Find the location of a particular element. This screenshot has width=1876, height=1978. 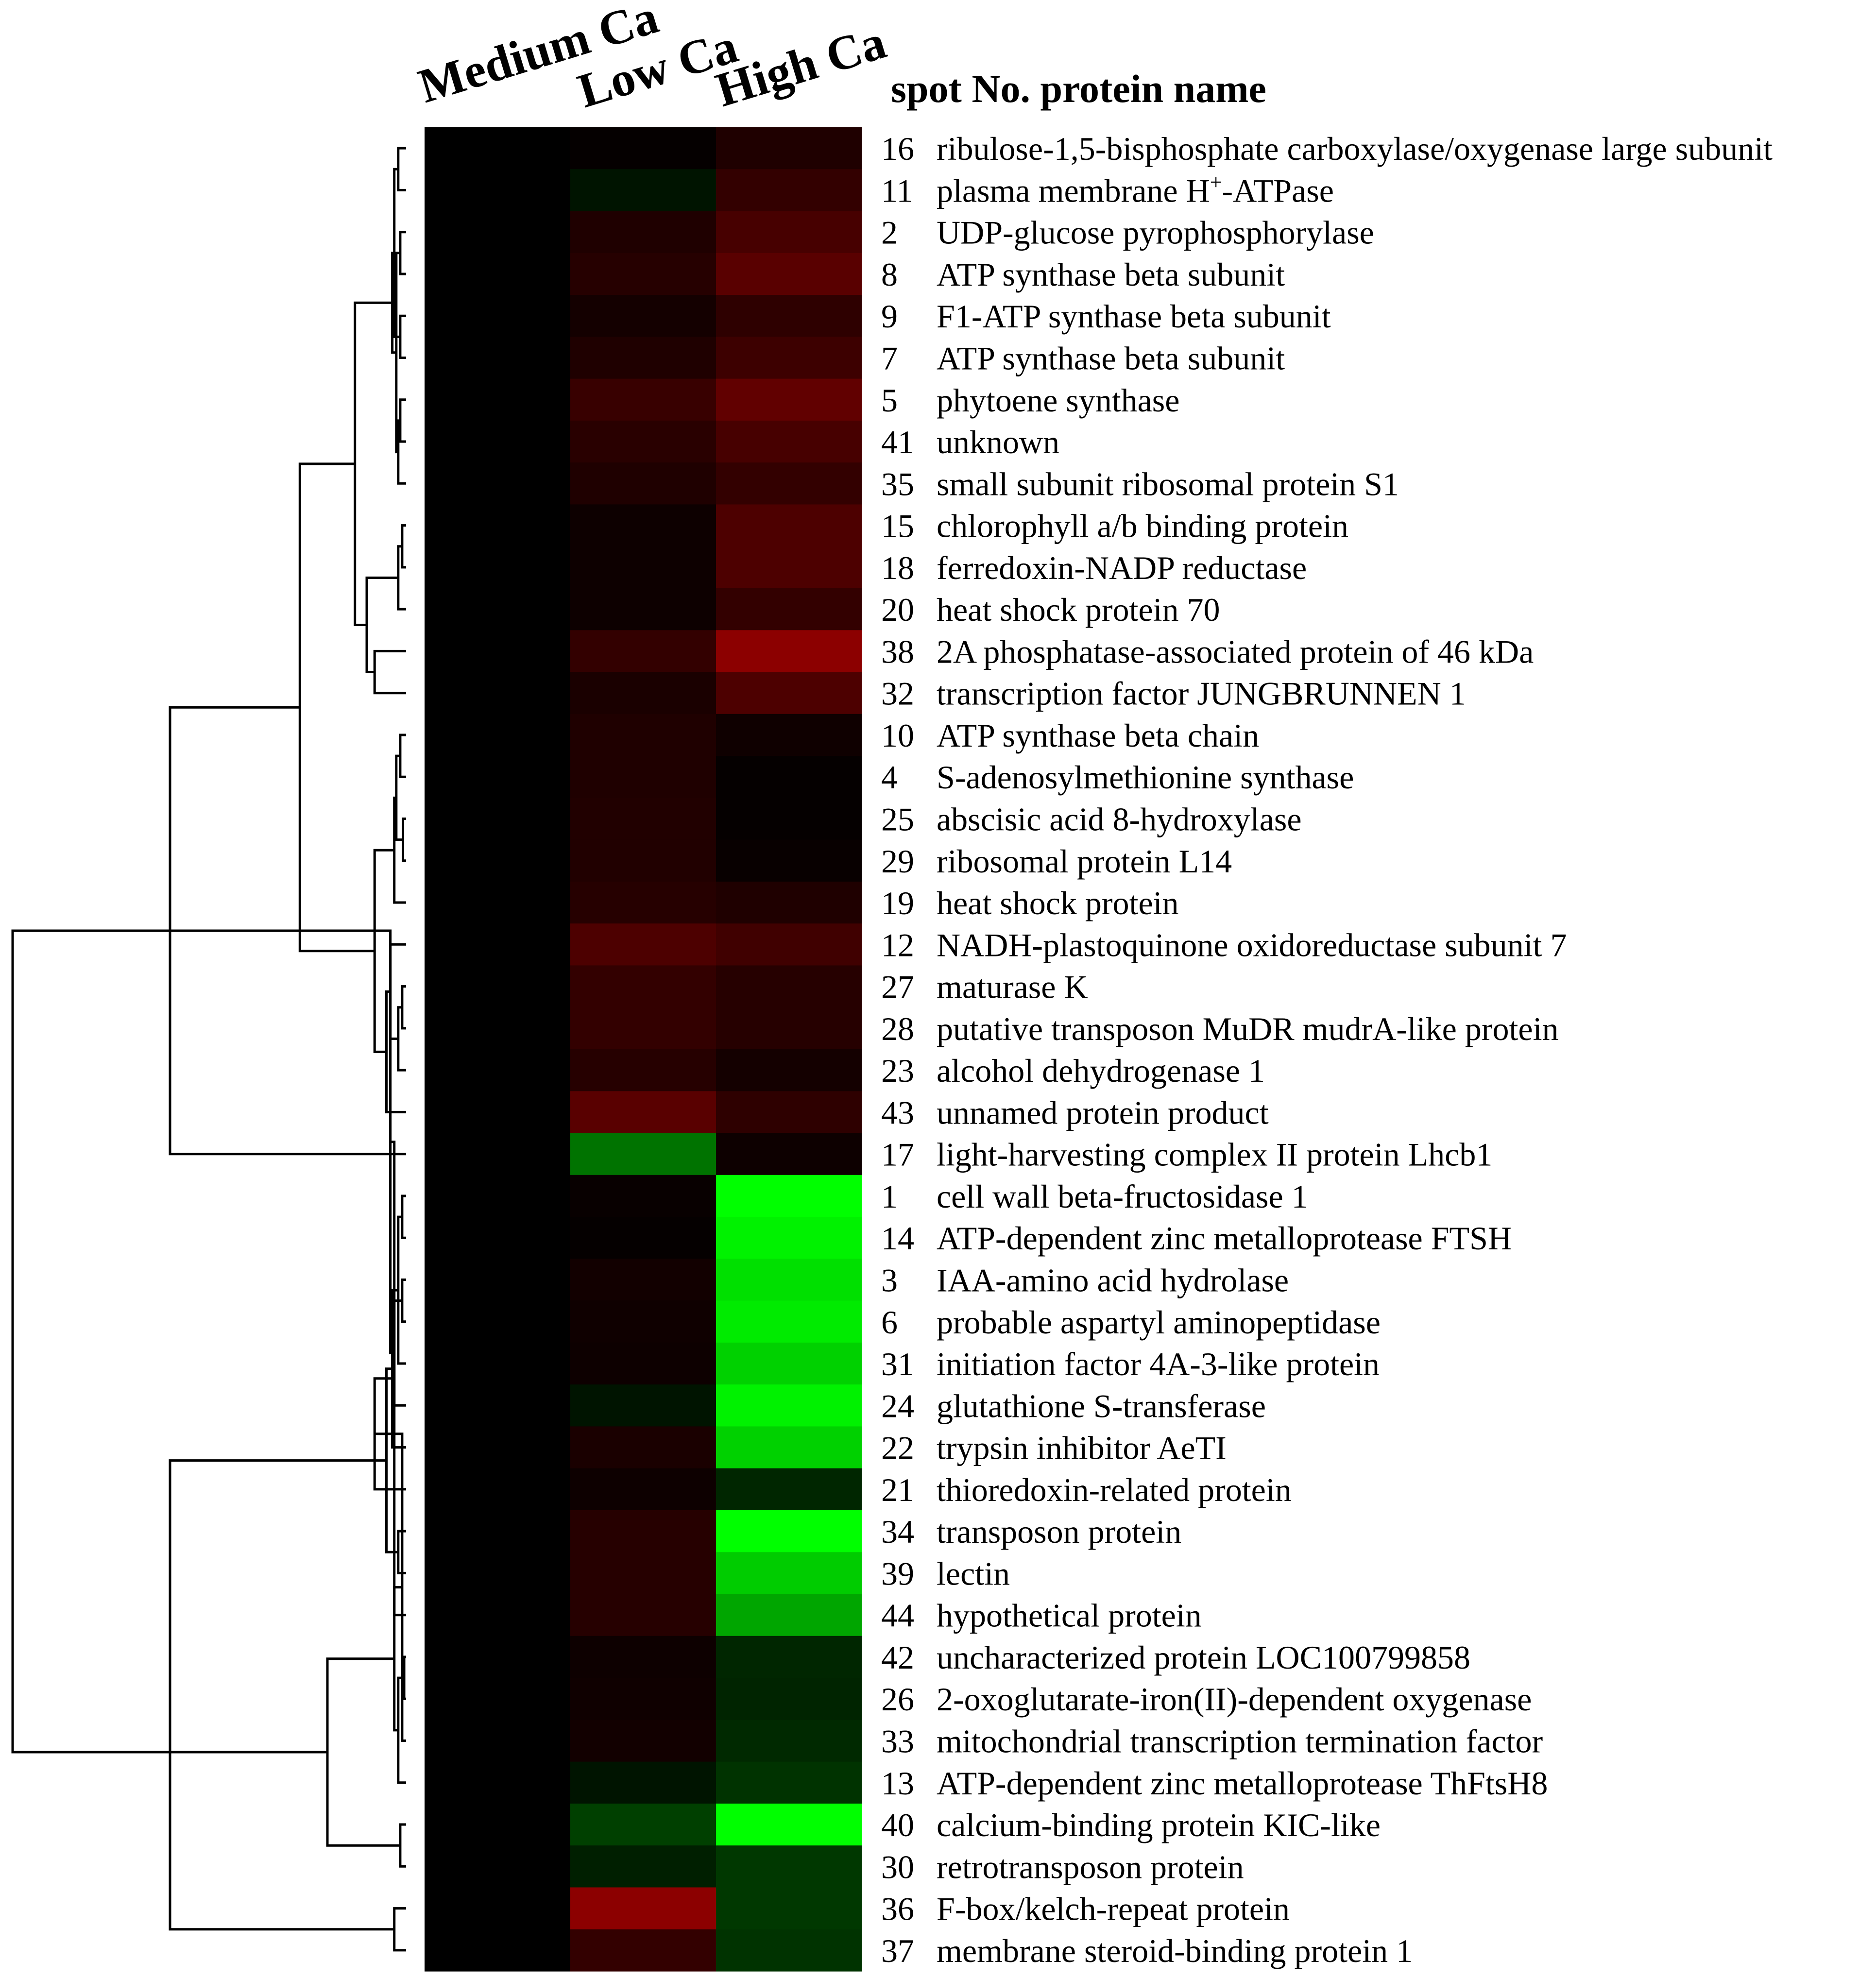

protein-name-text: unknown is located at coordinates (998, 442).